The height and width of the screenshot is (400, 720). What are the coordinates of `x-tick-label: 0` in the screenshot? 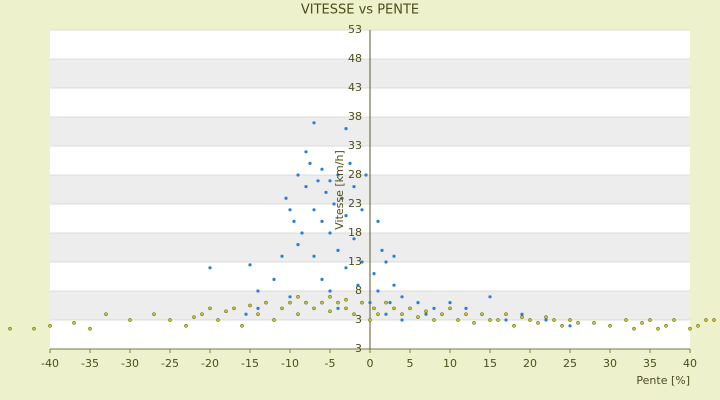 It's located at (370, 363).